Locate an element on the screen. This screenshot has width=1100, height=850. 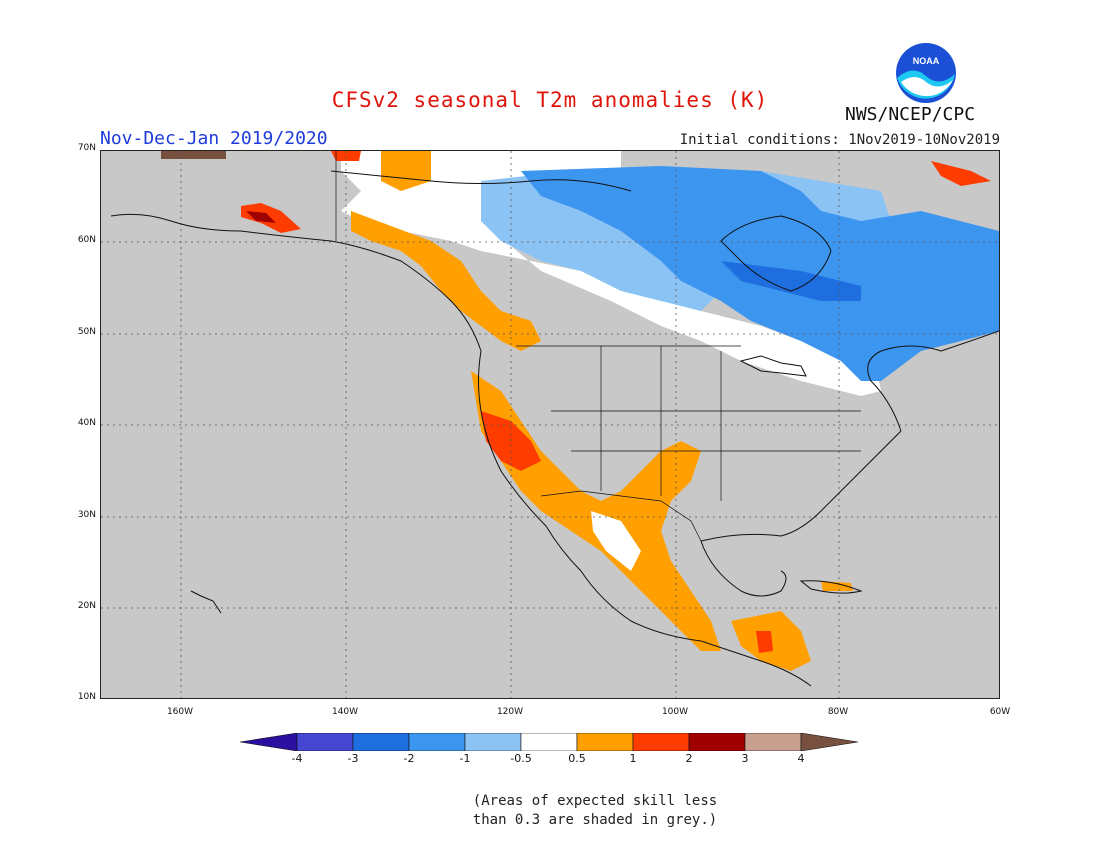
colorbar-label: -1 is located at coordinates (465, 758).